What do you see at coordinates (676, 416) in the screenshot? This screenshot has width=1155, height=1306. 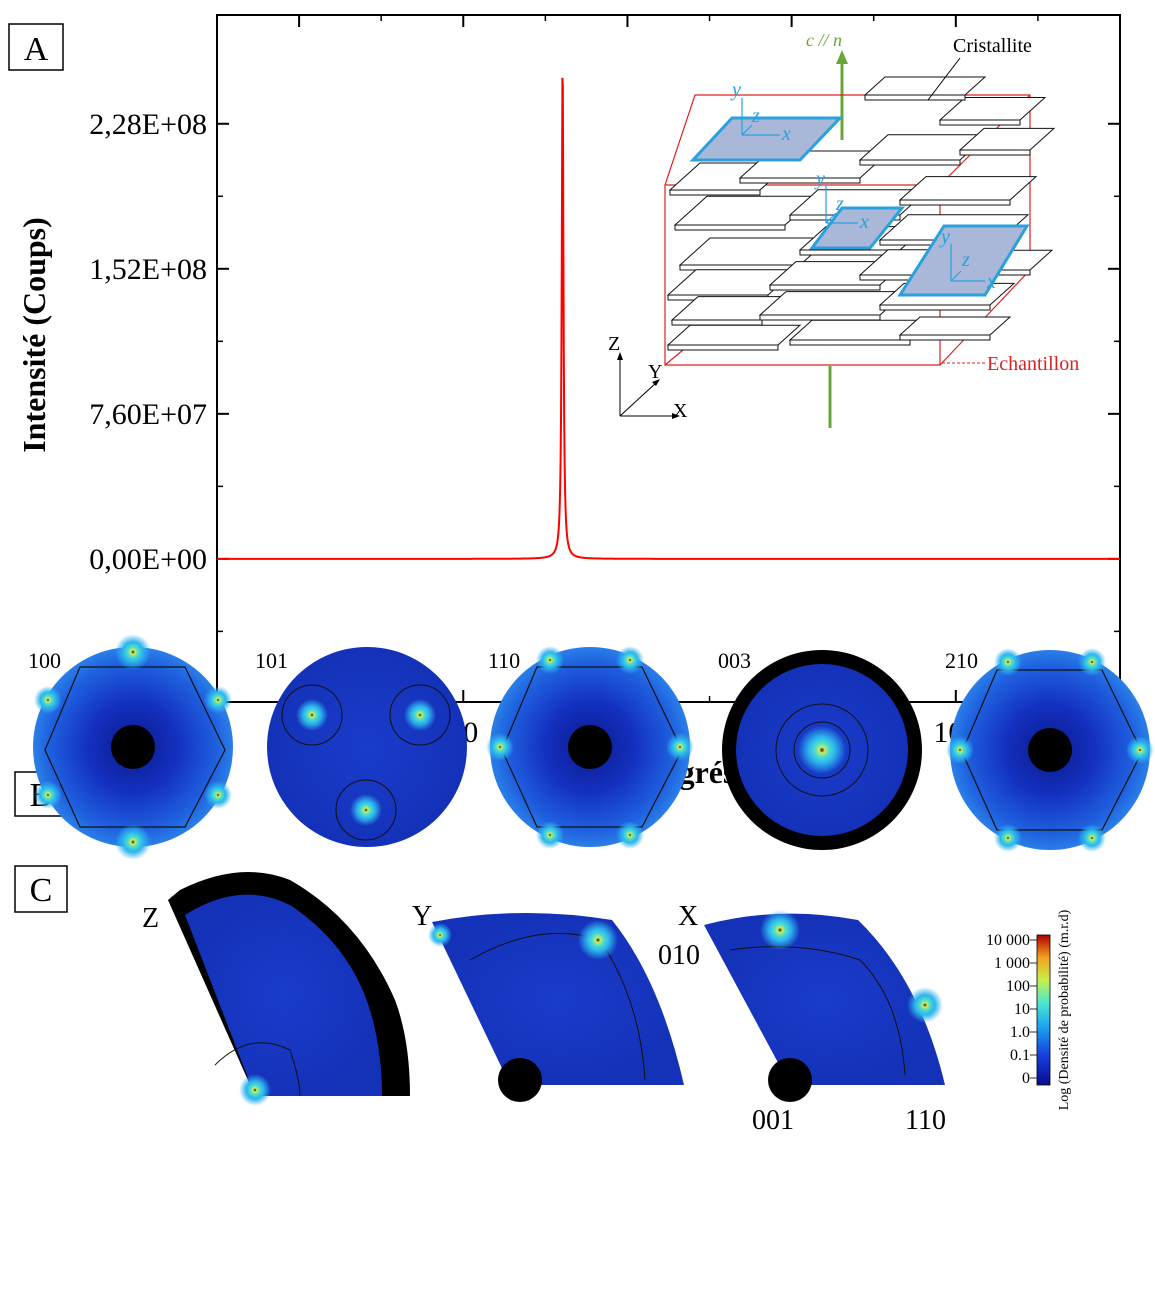 I see `x-arrow-icon` at bounding box center [676, 416].